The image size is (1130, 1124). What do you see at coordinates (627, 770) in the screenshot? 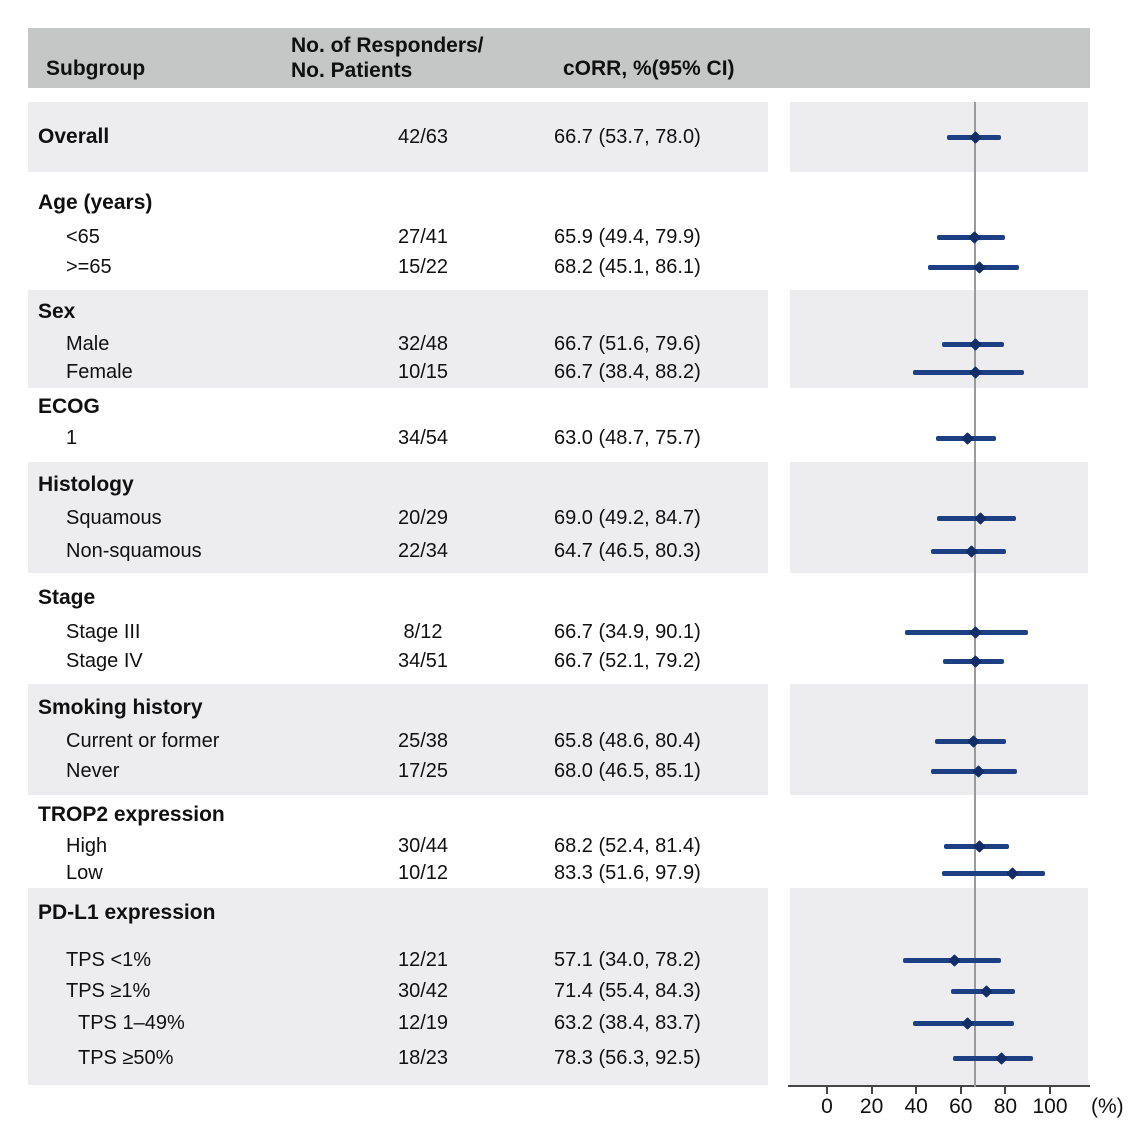
I see `corr-ci-value: 68.0 (46.5, 85.1)` at bounding box center [627, 770].